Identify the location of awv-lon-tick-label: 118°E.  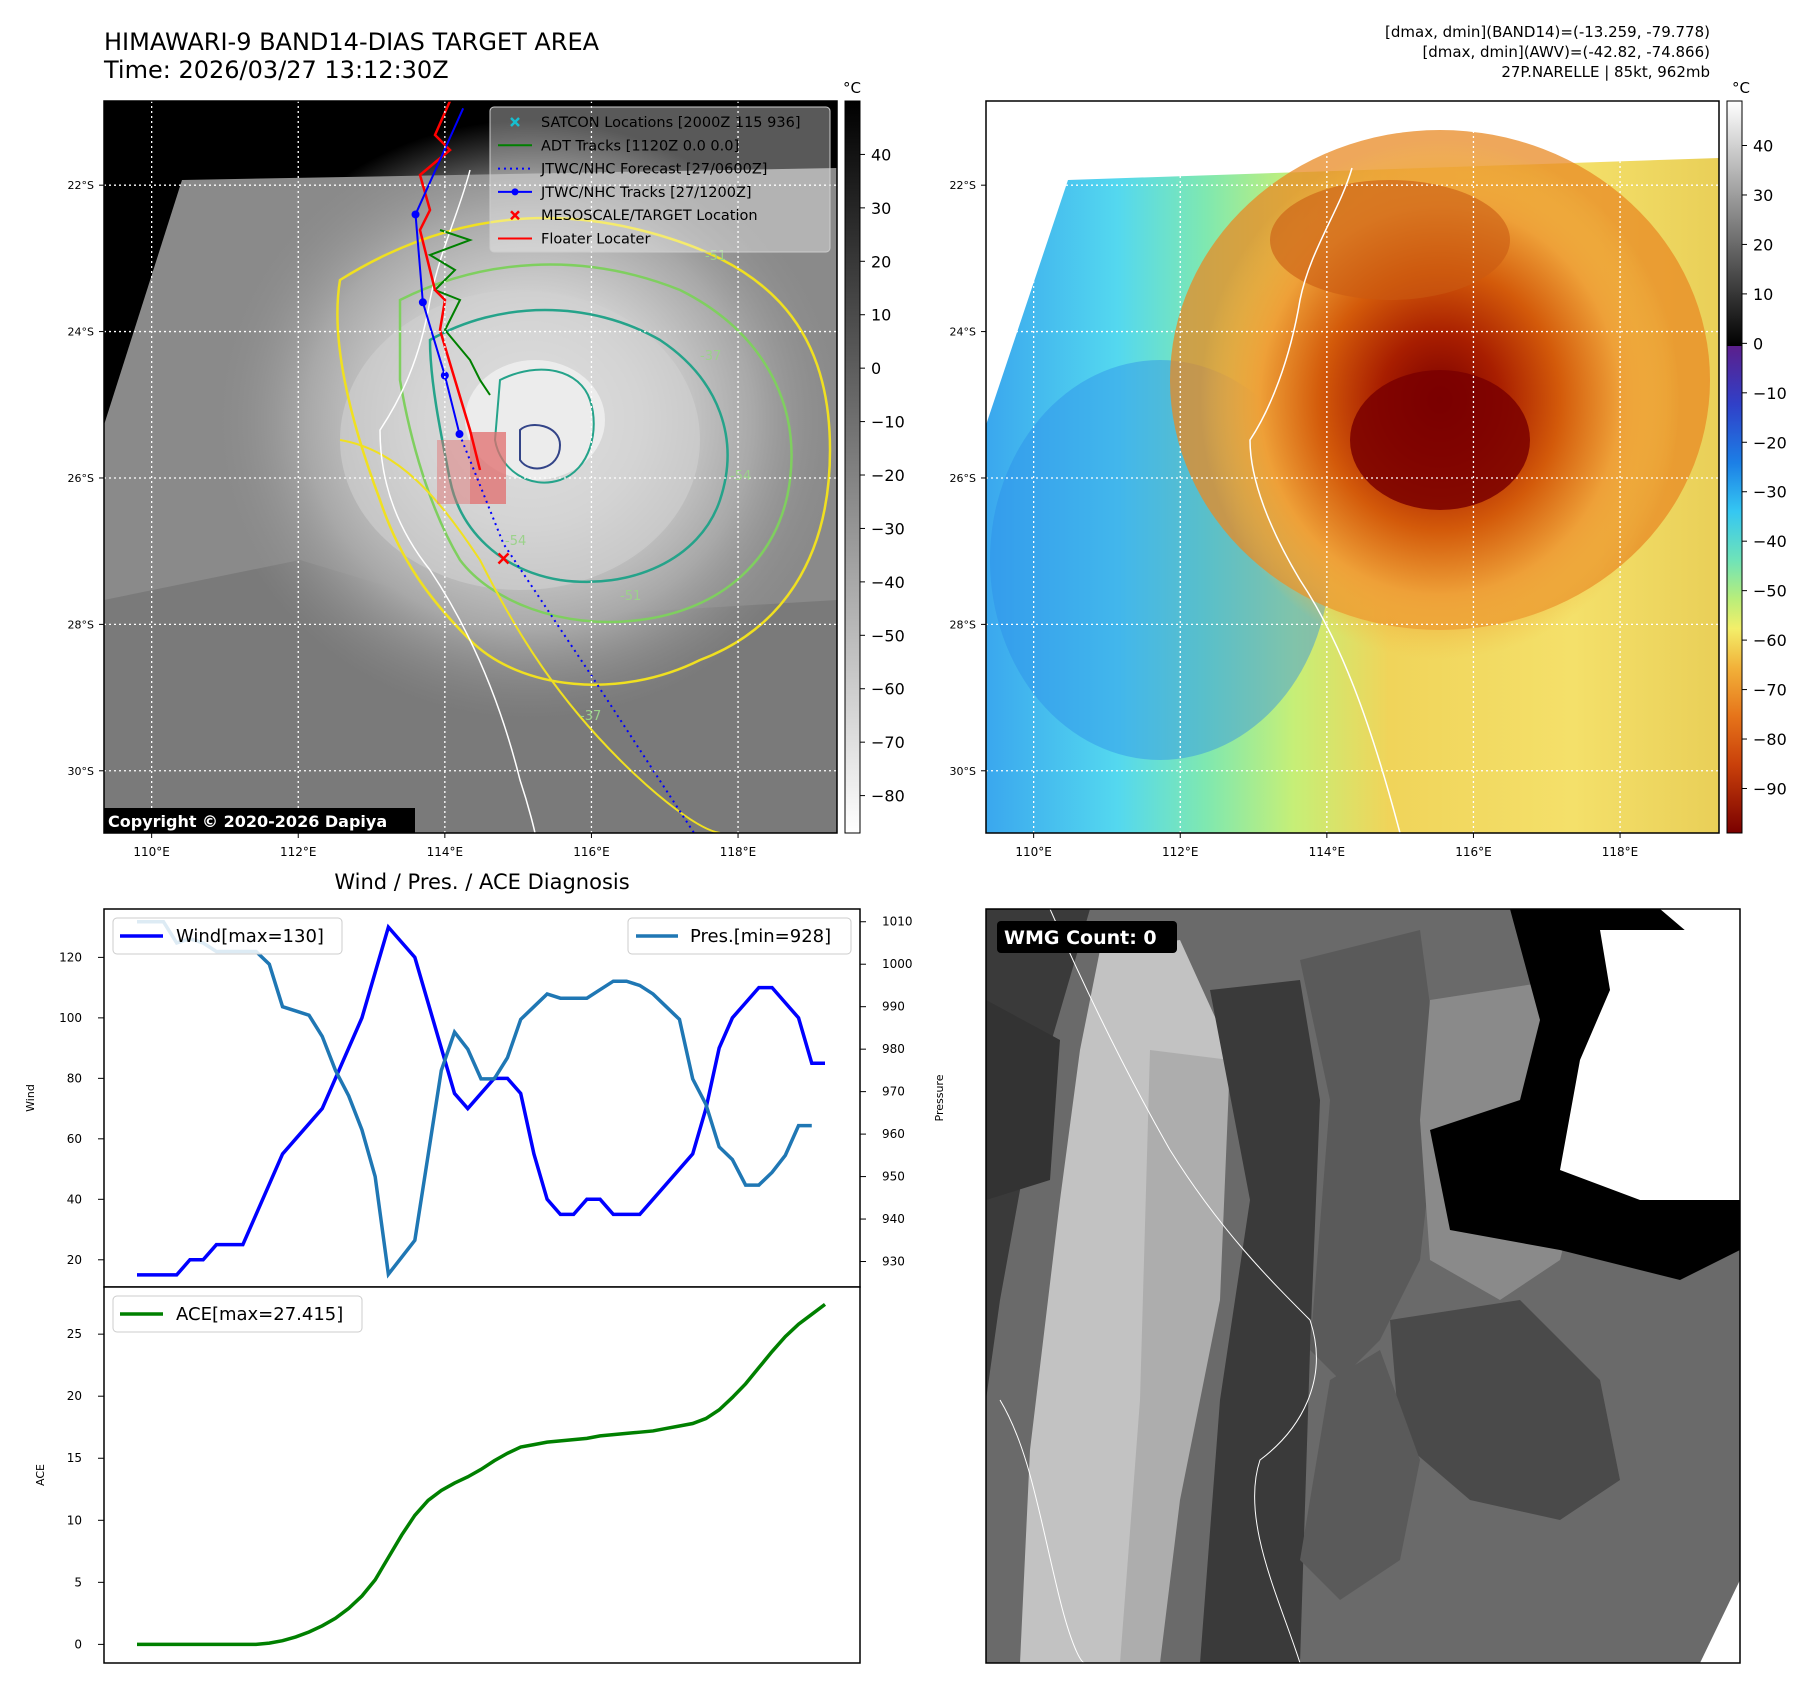
(1620, 852).